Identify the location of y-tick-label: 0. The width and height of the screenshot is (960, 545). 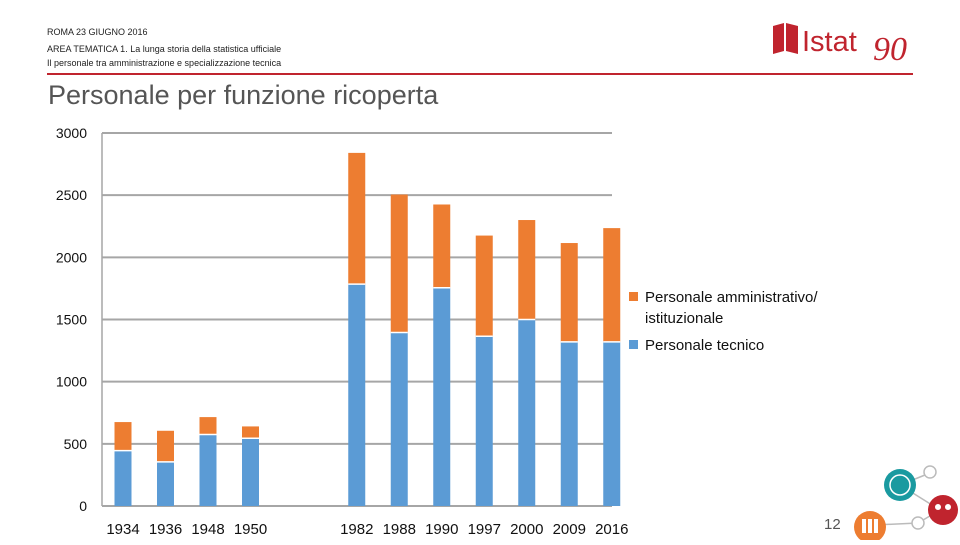
(83, 506).